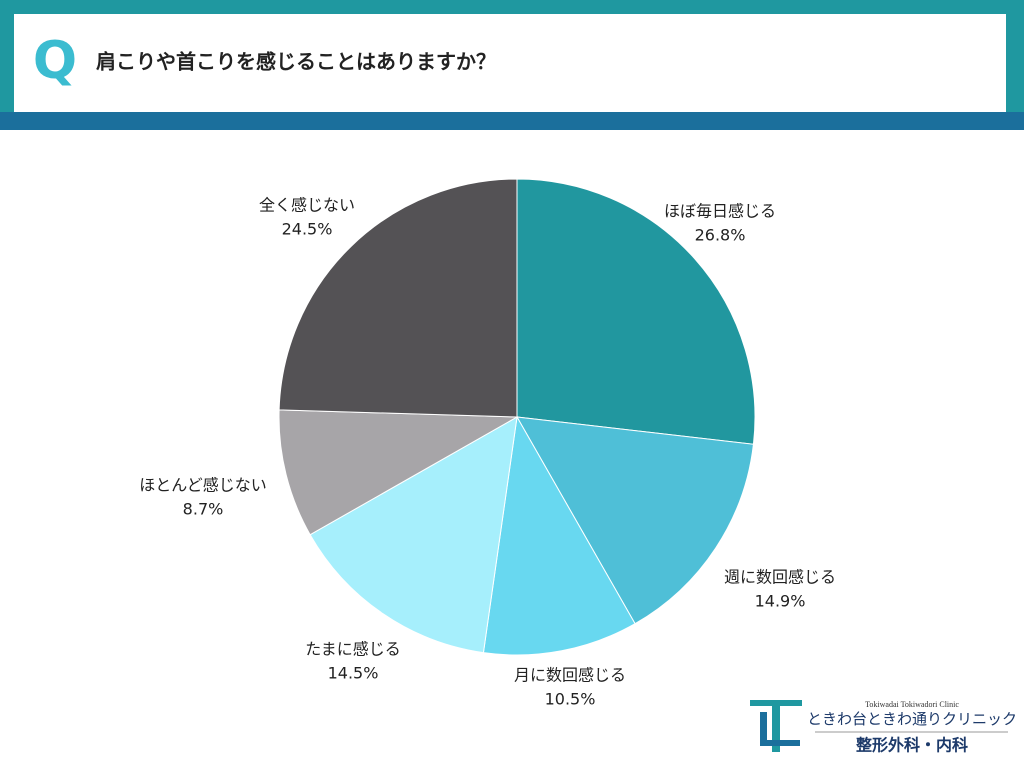 Image resolution: width=1024 pixels, height=772 pixels. Describe the element at coordinates (510, 63) in the screenshot. I see `header-box` at that location.